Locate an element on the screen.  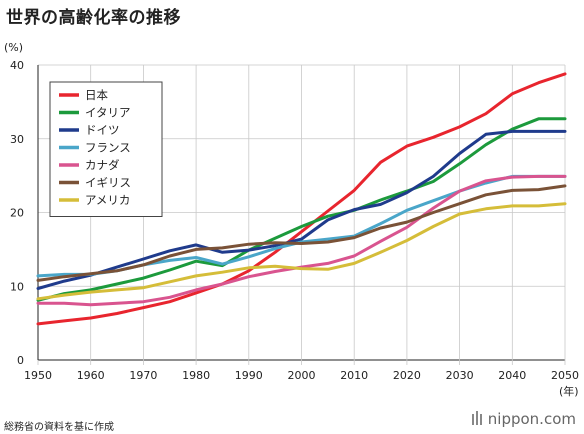
legend-label: アメリカ is located at coordinates (107, 200).